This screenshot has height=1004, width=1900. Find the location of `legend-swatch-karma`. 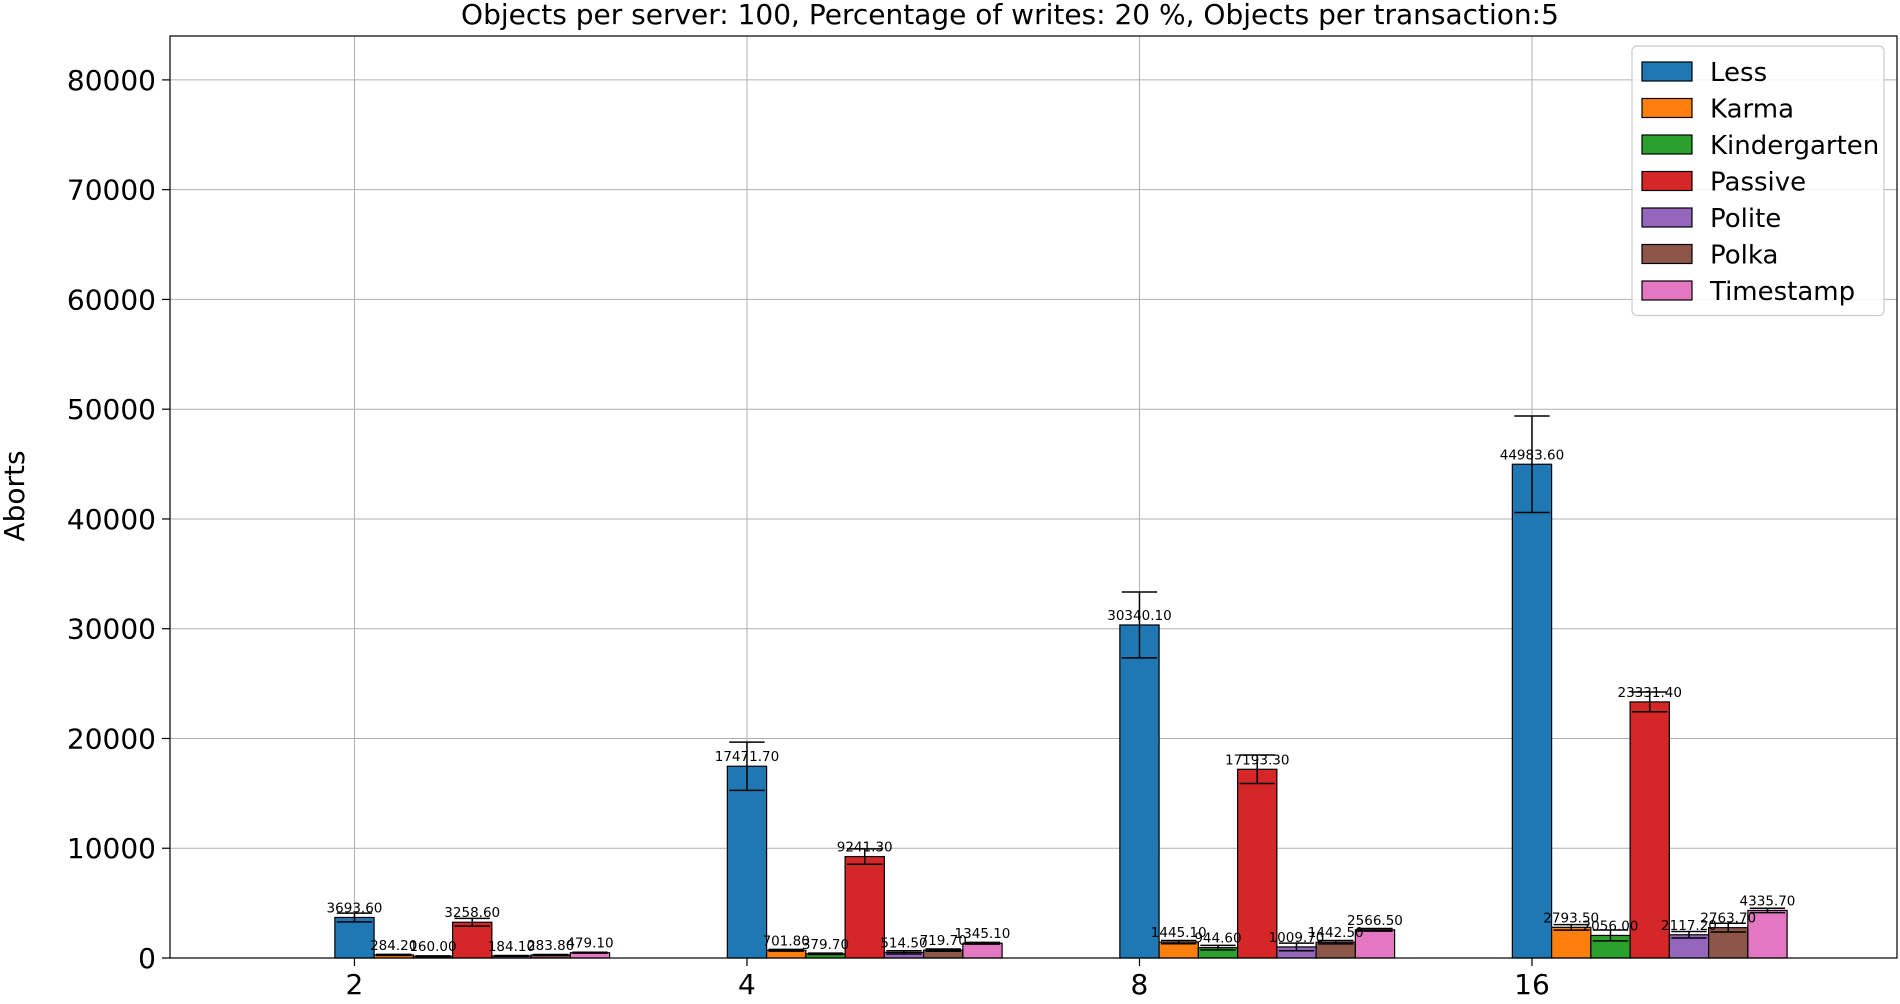

legend-swatch-karma is located at coordinates (1667, 108).